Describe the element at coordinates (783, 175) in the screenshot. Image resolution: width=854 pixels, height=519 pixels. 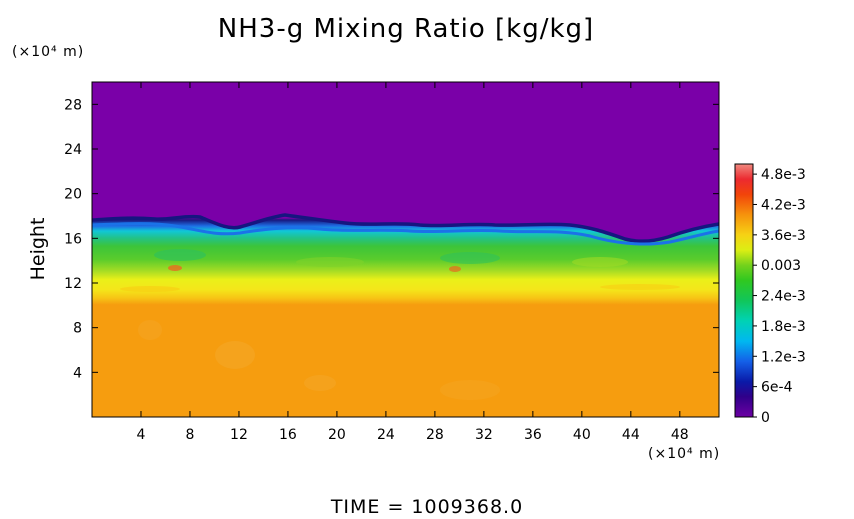
I see `colorbar-tick-label: 4.8e-3` at that location.